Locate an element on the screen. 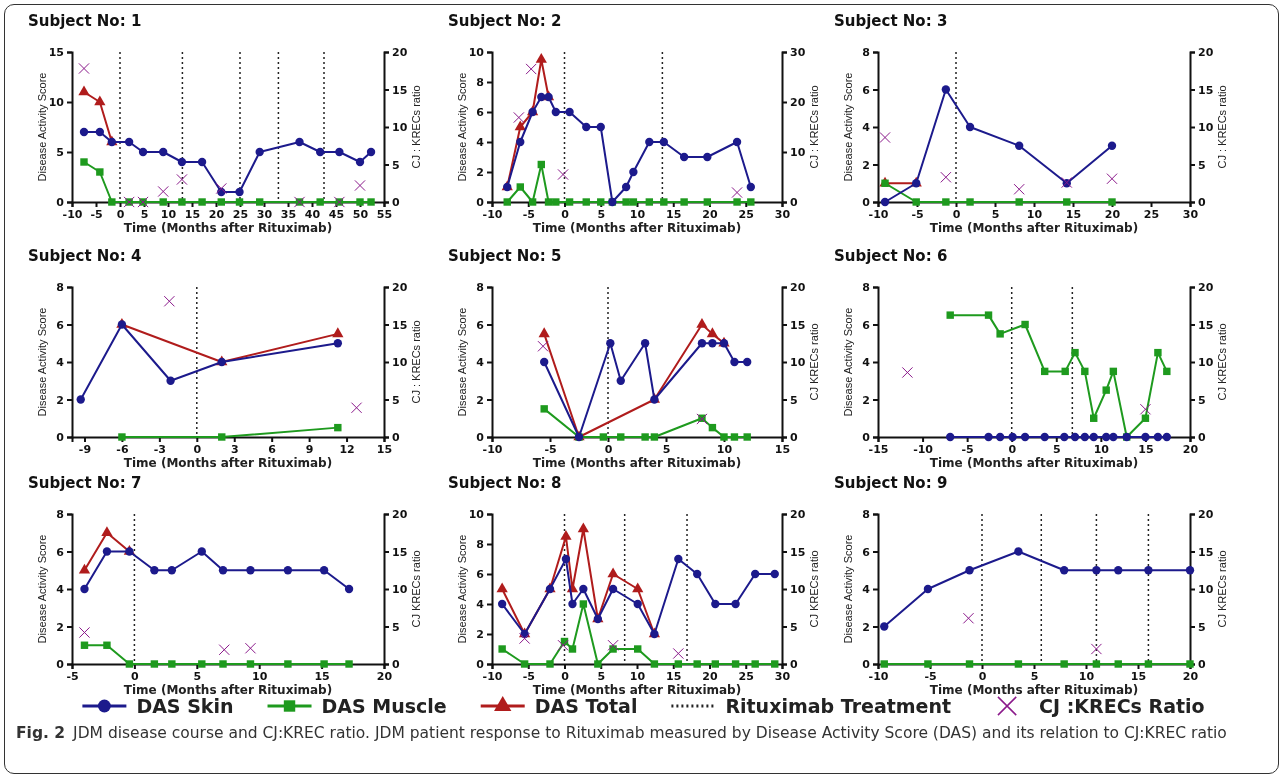  y2-axis-title: CJ : KRECs ratio is located at coordinates (416, 362).